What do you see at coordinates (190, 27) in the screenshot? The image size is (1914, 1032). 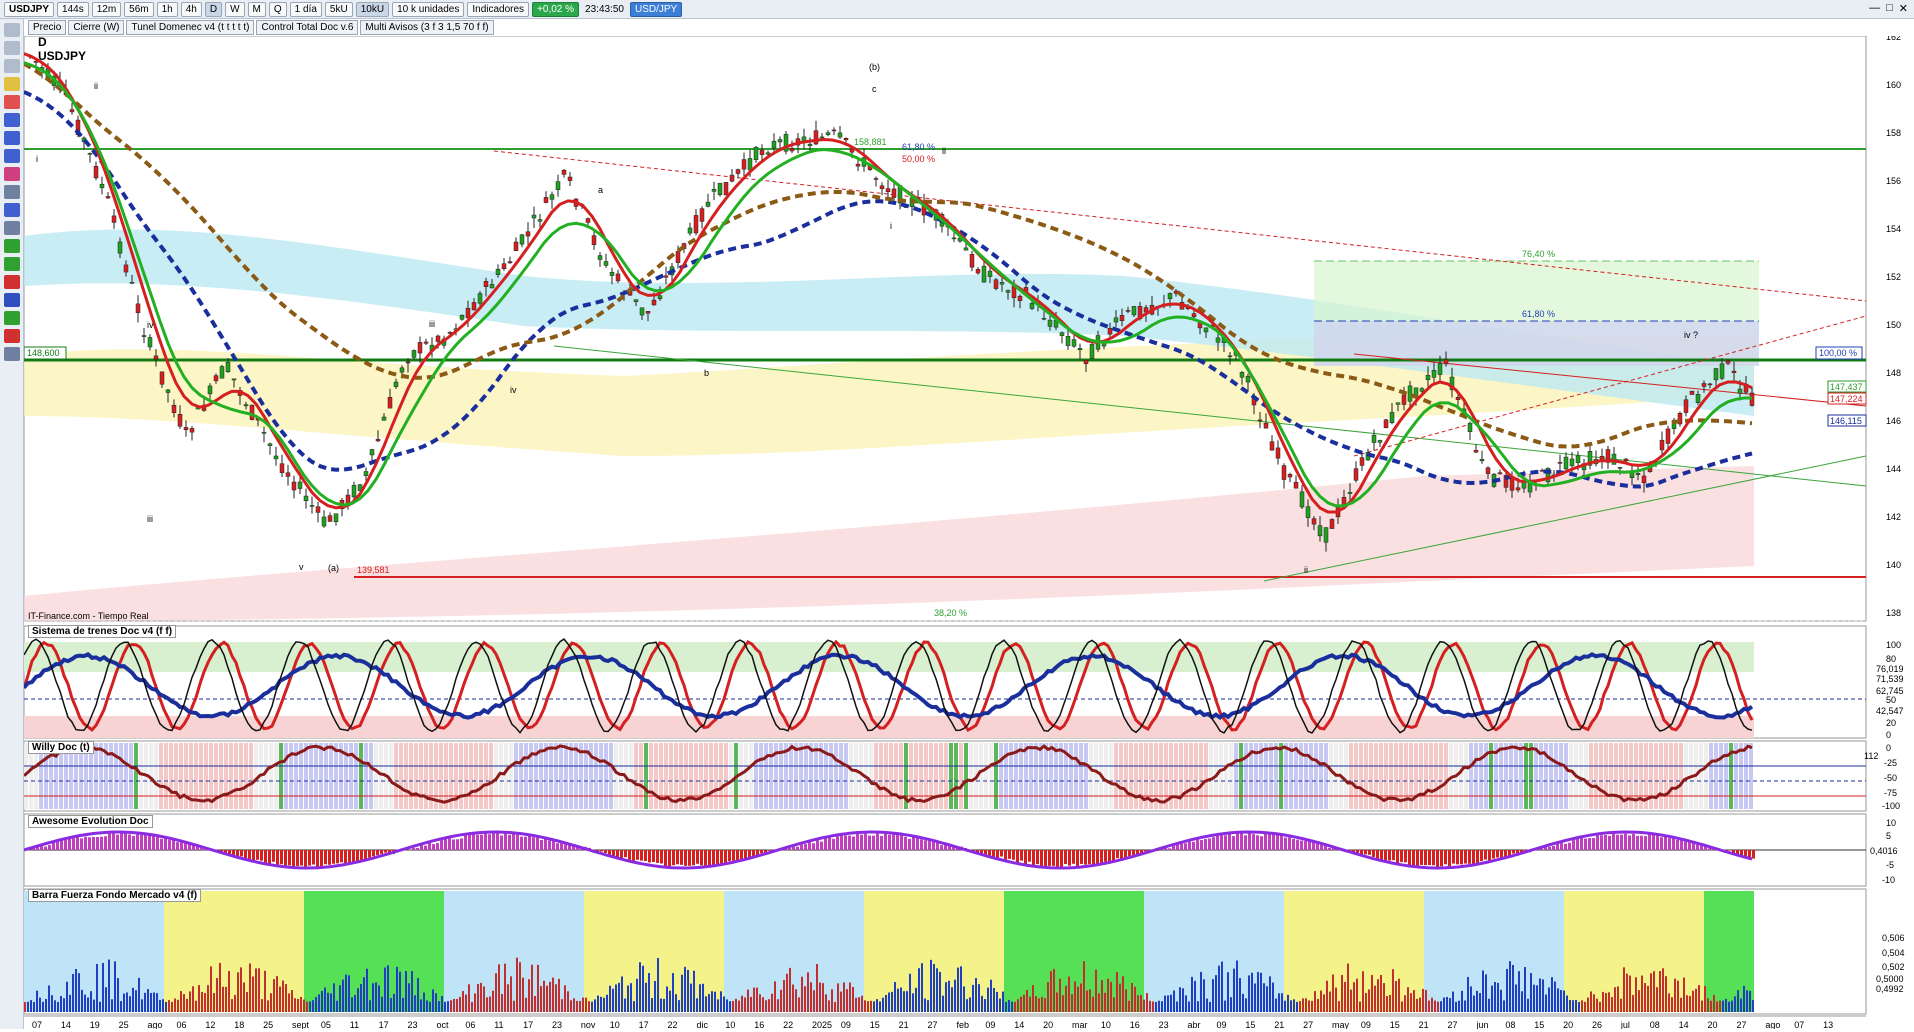 I see `tab-tunel: Tunel Domenec v4 (t t t t t)` at bounding box center [190, 27].